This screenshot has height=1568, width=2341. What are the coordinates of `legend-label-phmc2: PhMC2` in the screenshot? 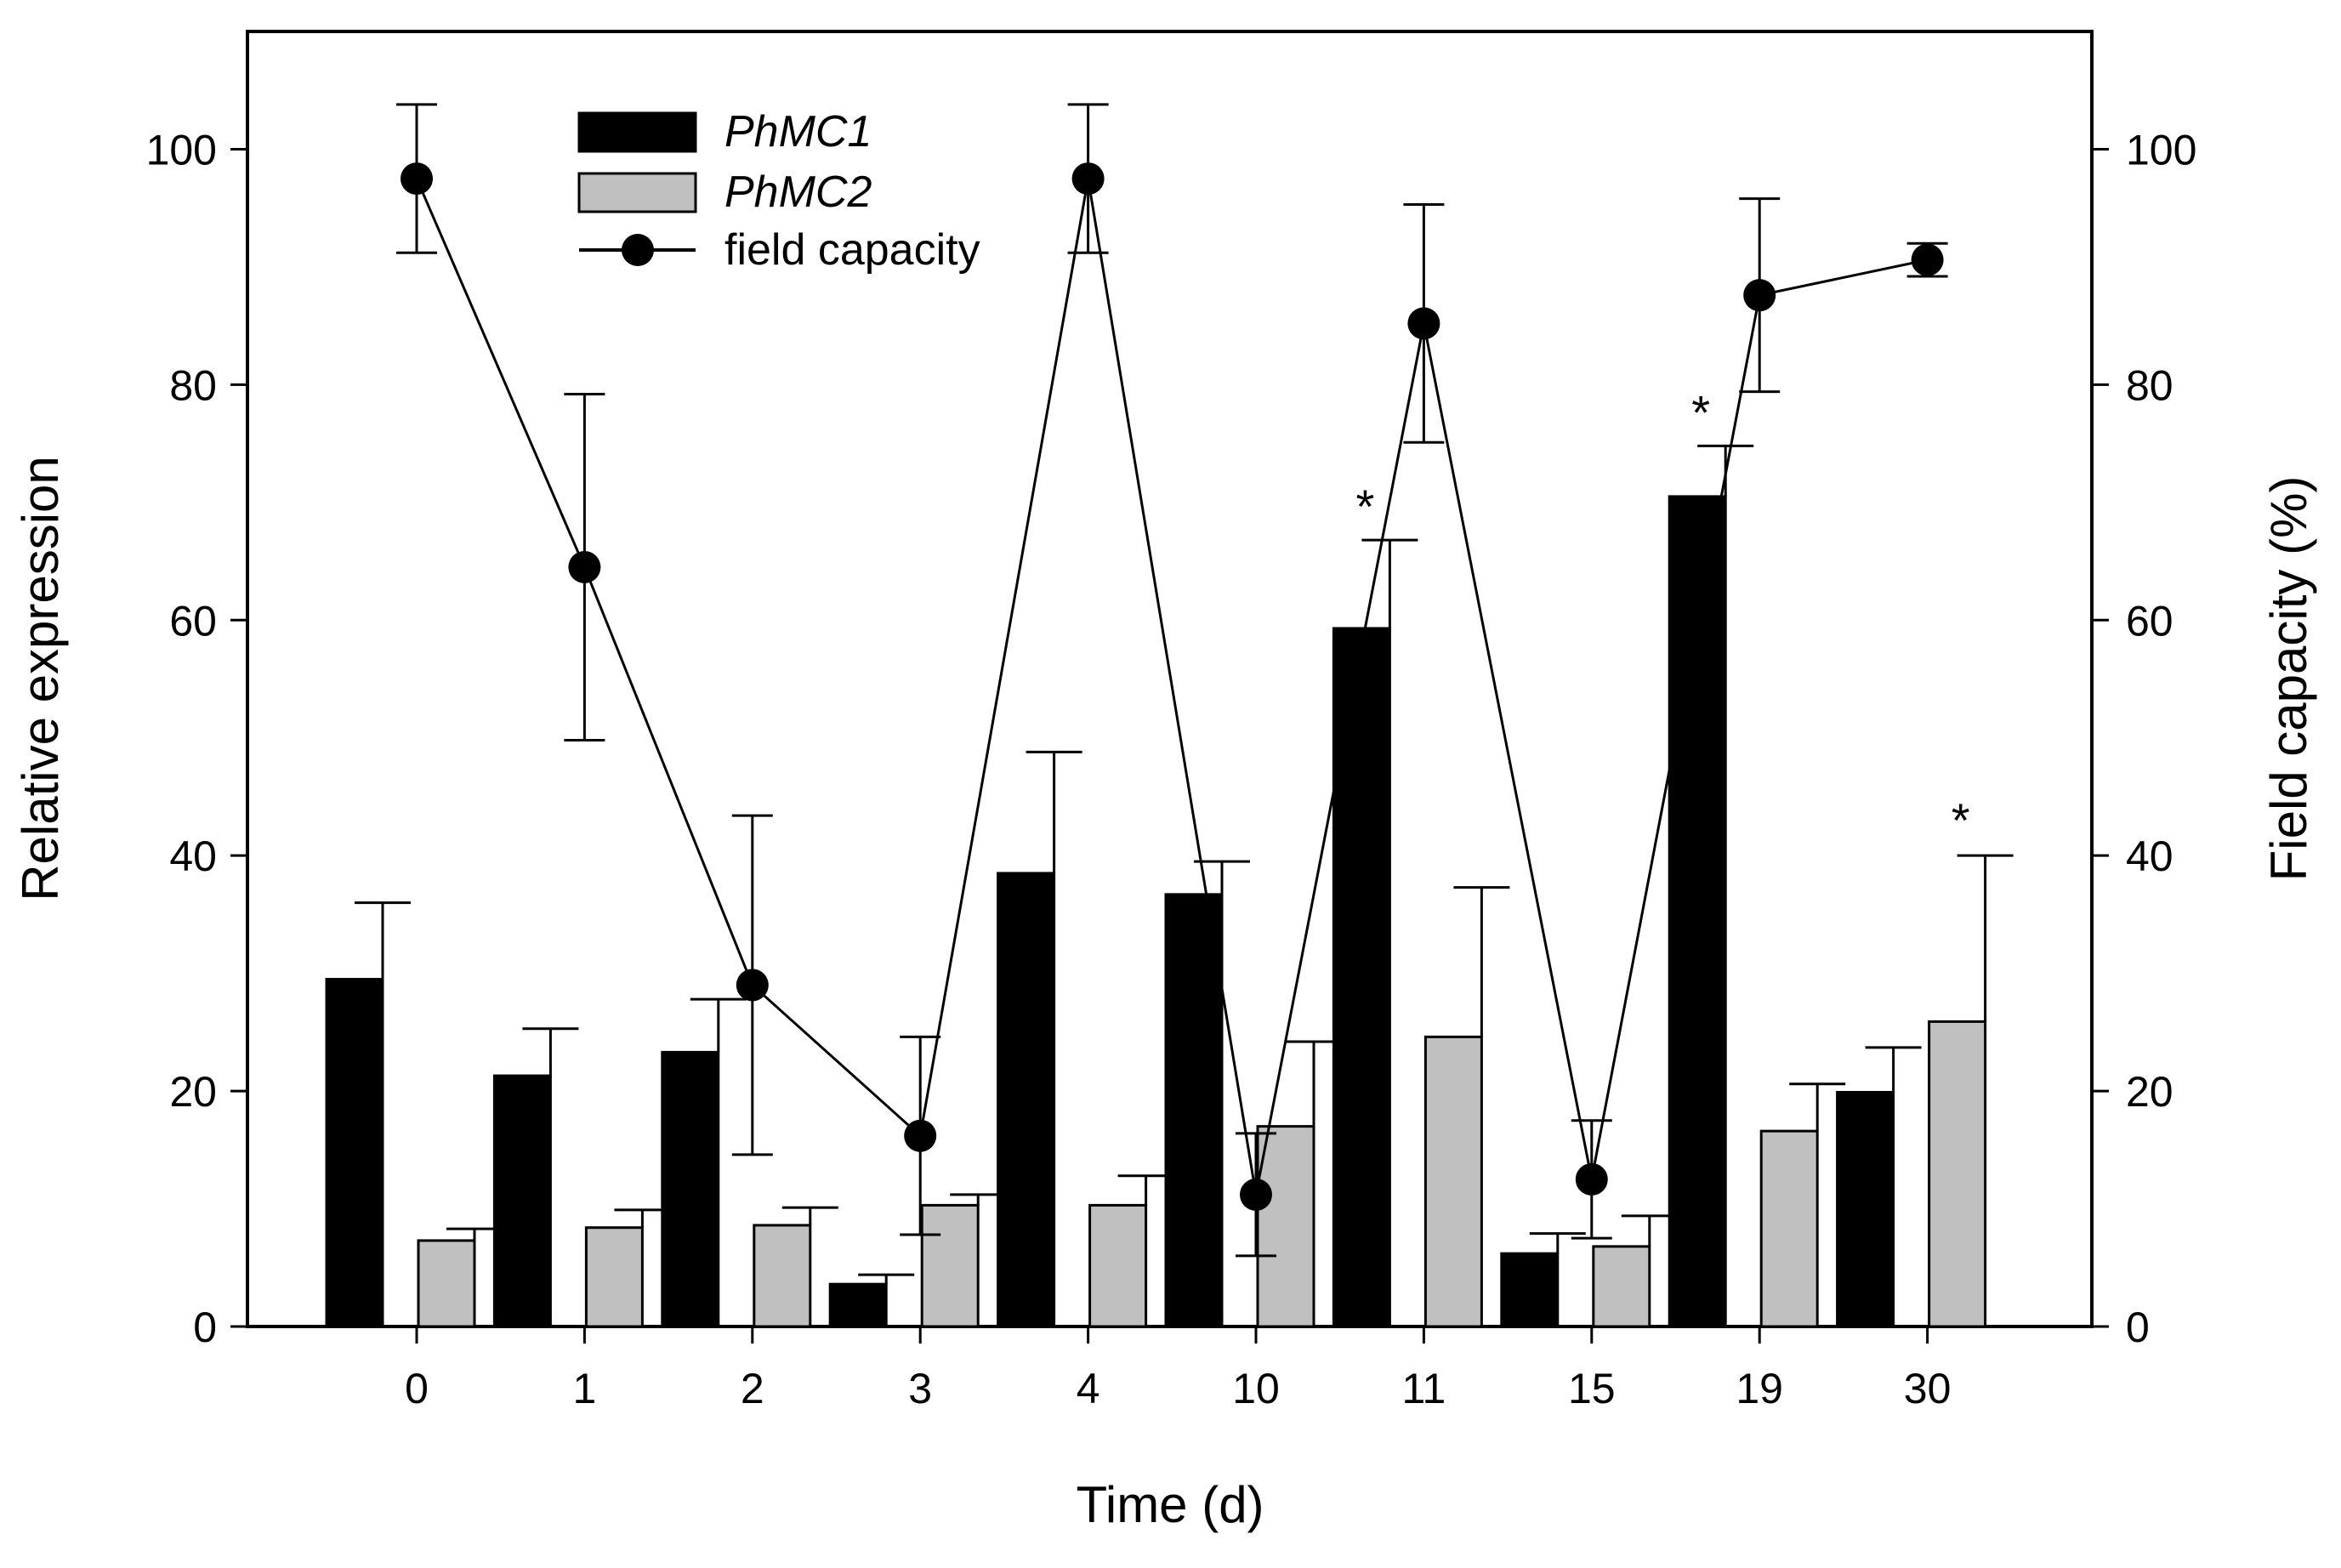 It's located at (798, 192).